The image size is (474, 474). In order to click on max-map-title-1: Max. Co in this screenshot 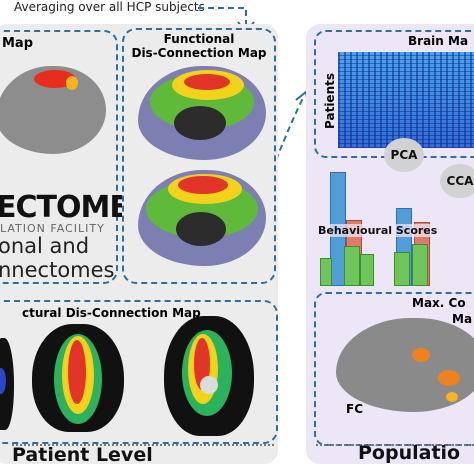, I will do `click(439, 303)`.